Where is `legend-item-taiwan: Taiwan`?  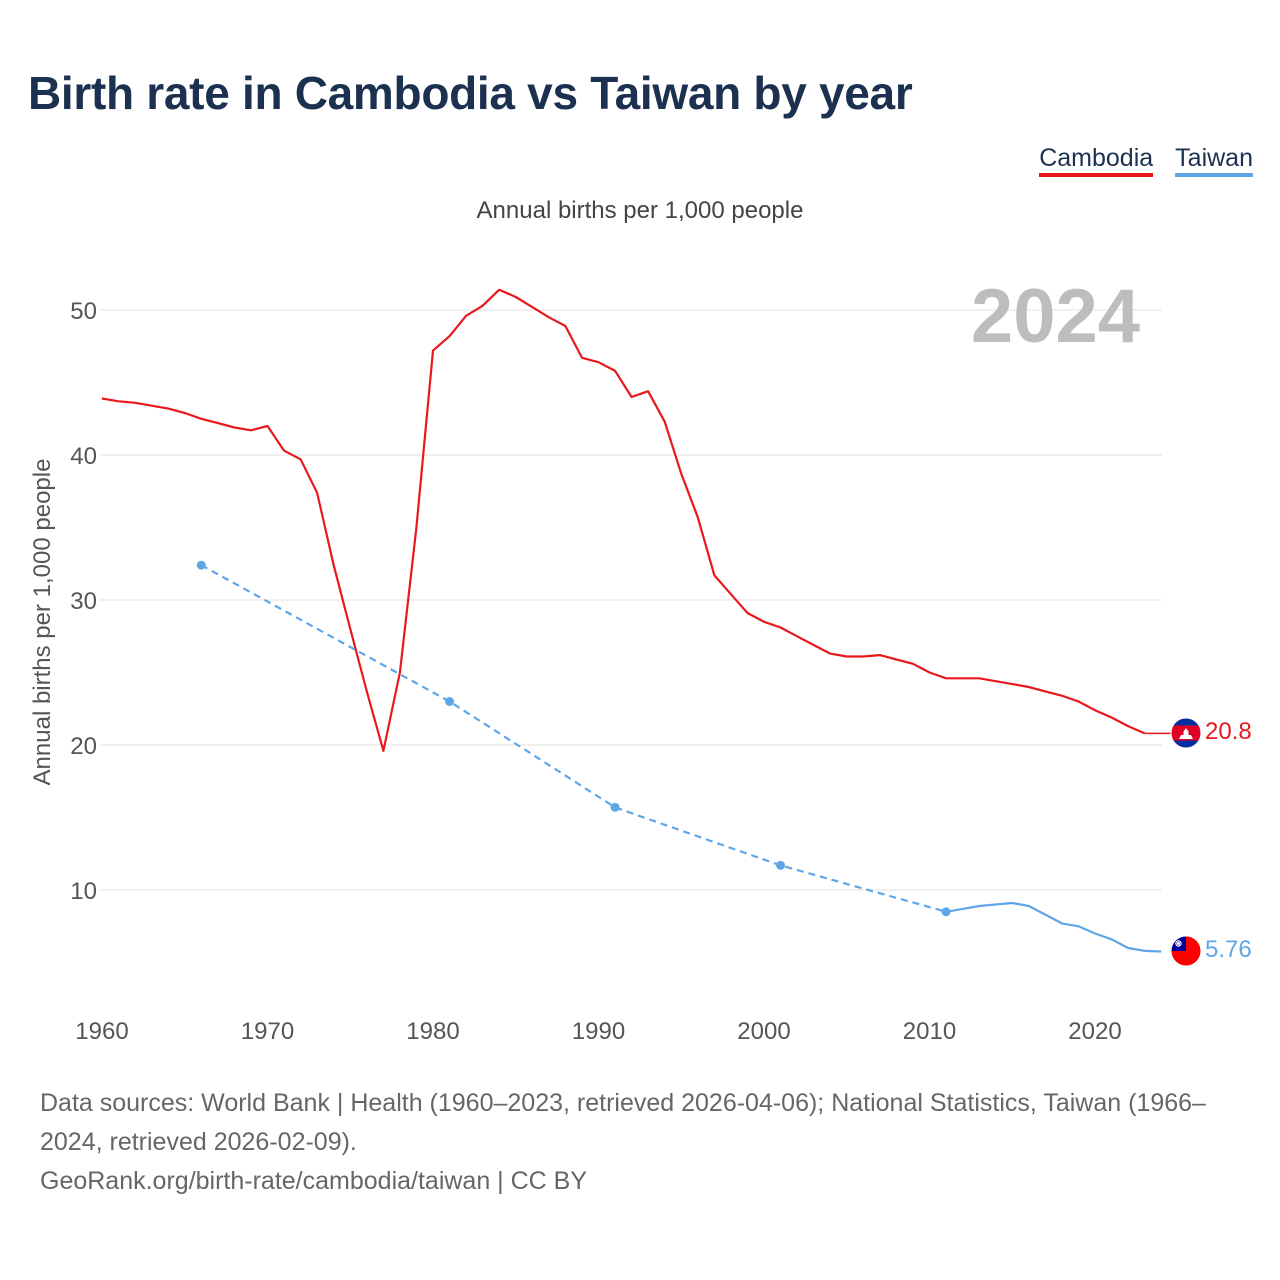 legend-item-taiwan: Taiwan is located at coordinates (1214, 160).